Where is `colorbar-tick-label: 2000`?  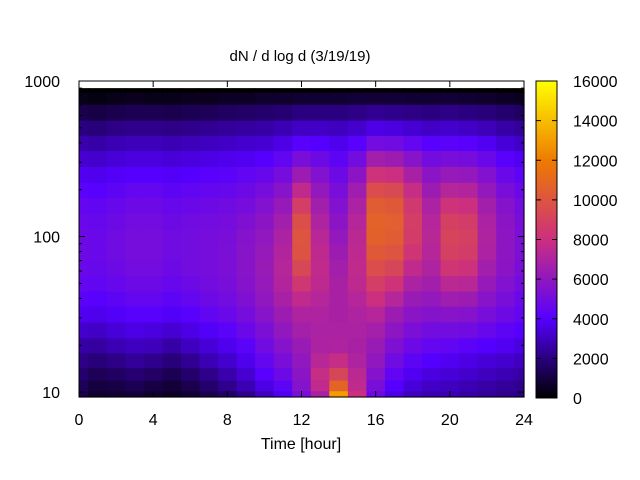
colorbar-tick-label: 2000 is located at coordinates (591, 359).